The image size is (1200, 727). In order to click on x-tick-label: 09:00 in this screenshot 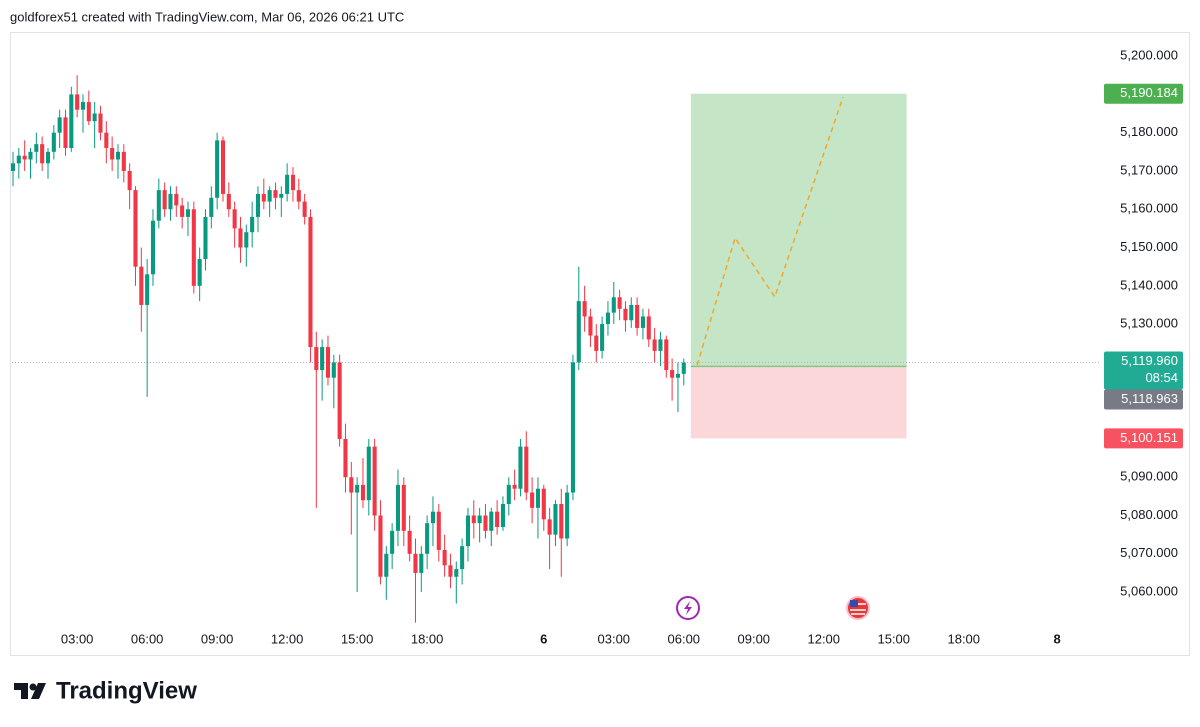, I will do `click(217, 638)`.